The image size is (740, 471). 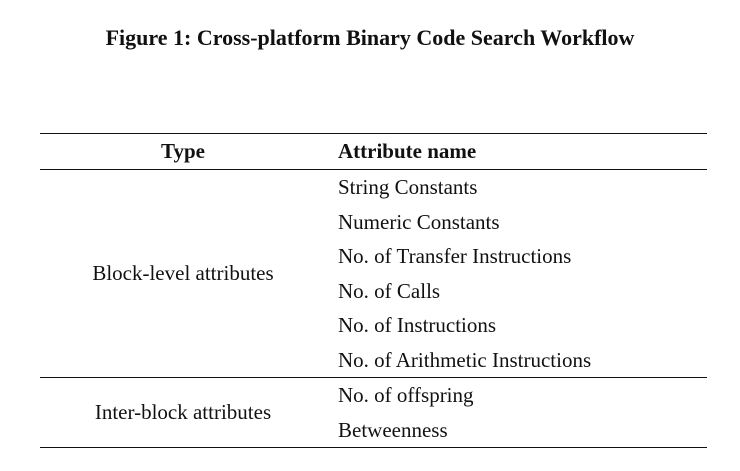 I want to click on header-attribute-name: Attribute name, so click(x=516, y=151).